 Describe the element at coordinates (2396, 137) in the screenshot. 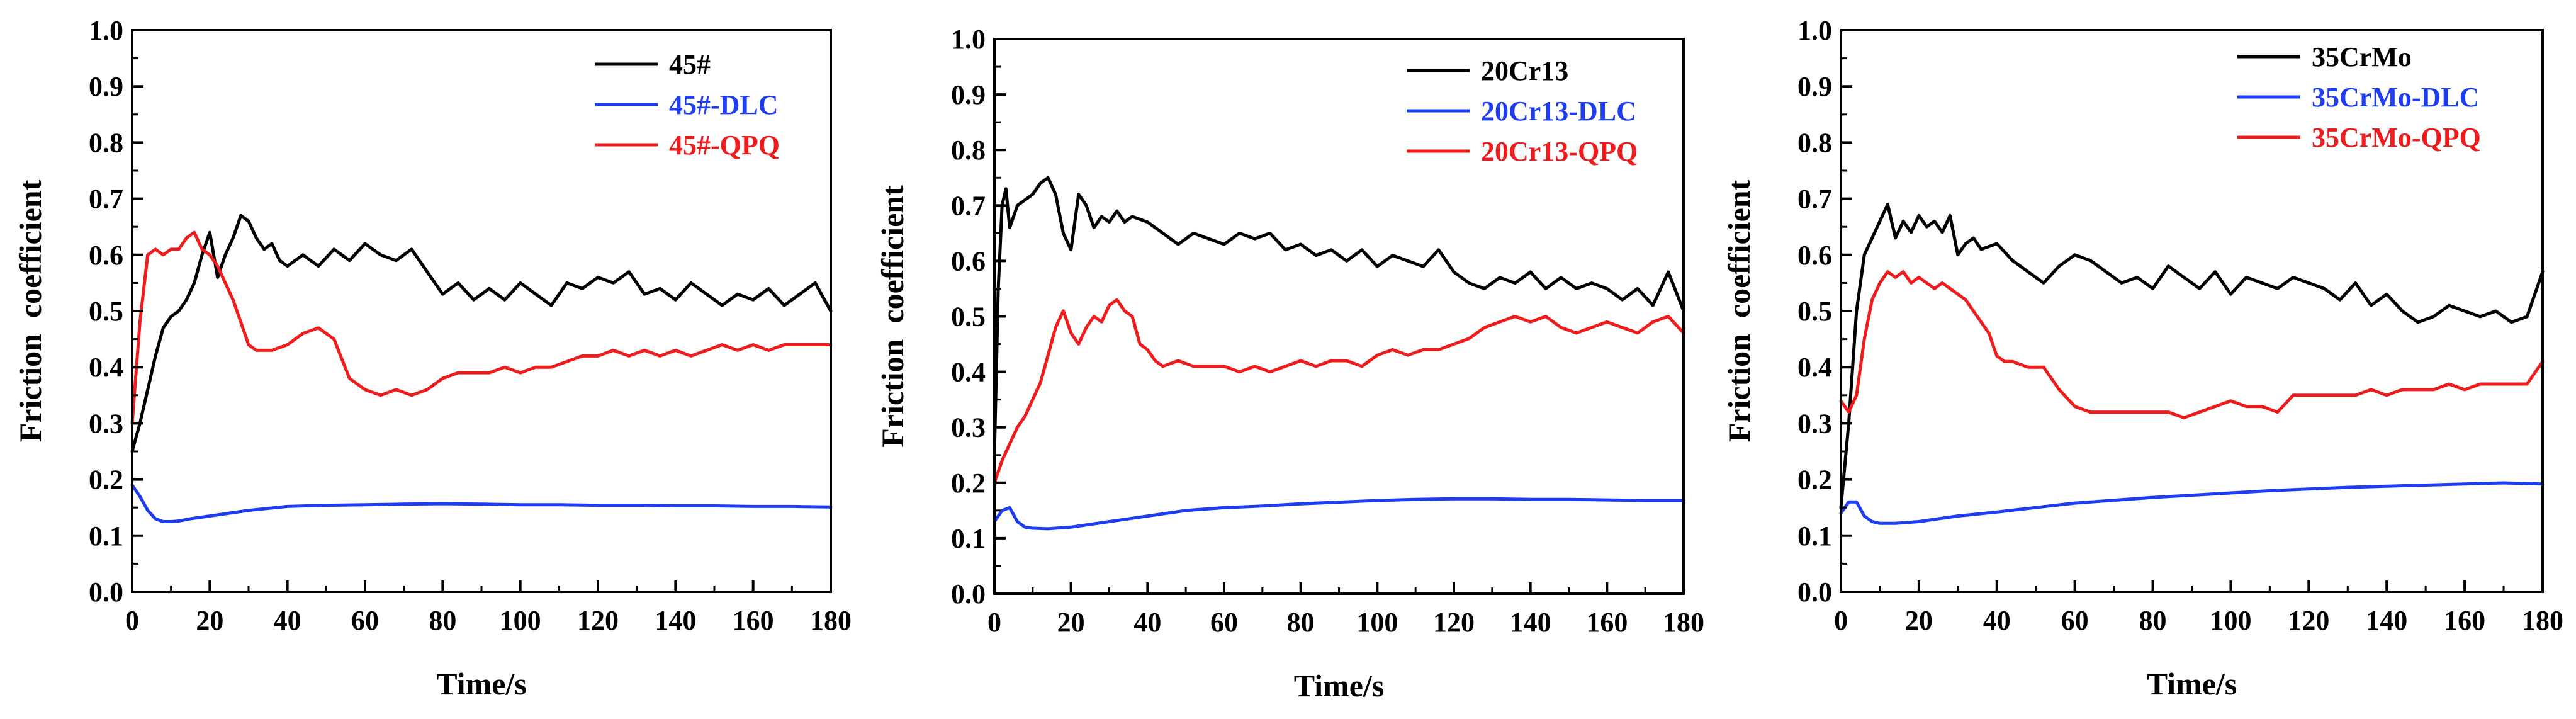

I see `legend-label-35crmo-qpq: 35CrMo-QPQ` at that location.